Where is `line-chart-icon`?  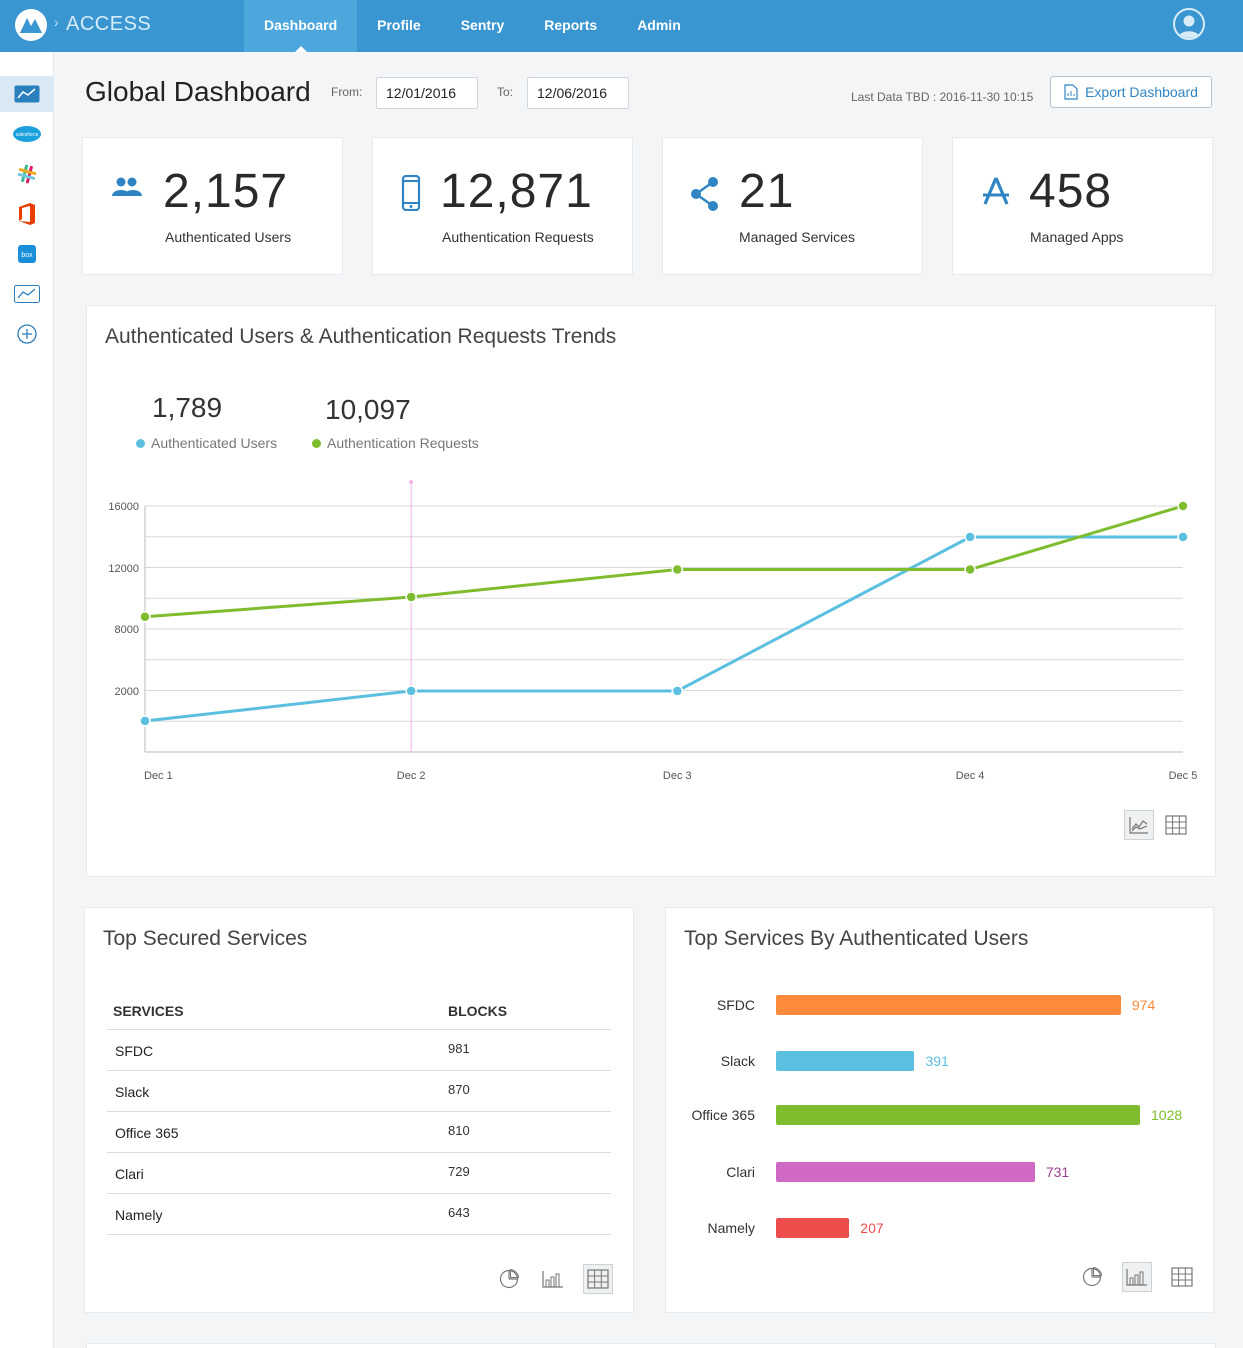 line-chart-icon is located at coordinates (1138, 825).